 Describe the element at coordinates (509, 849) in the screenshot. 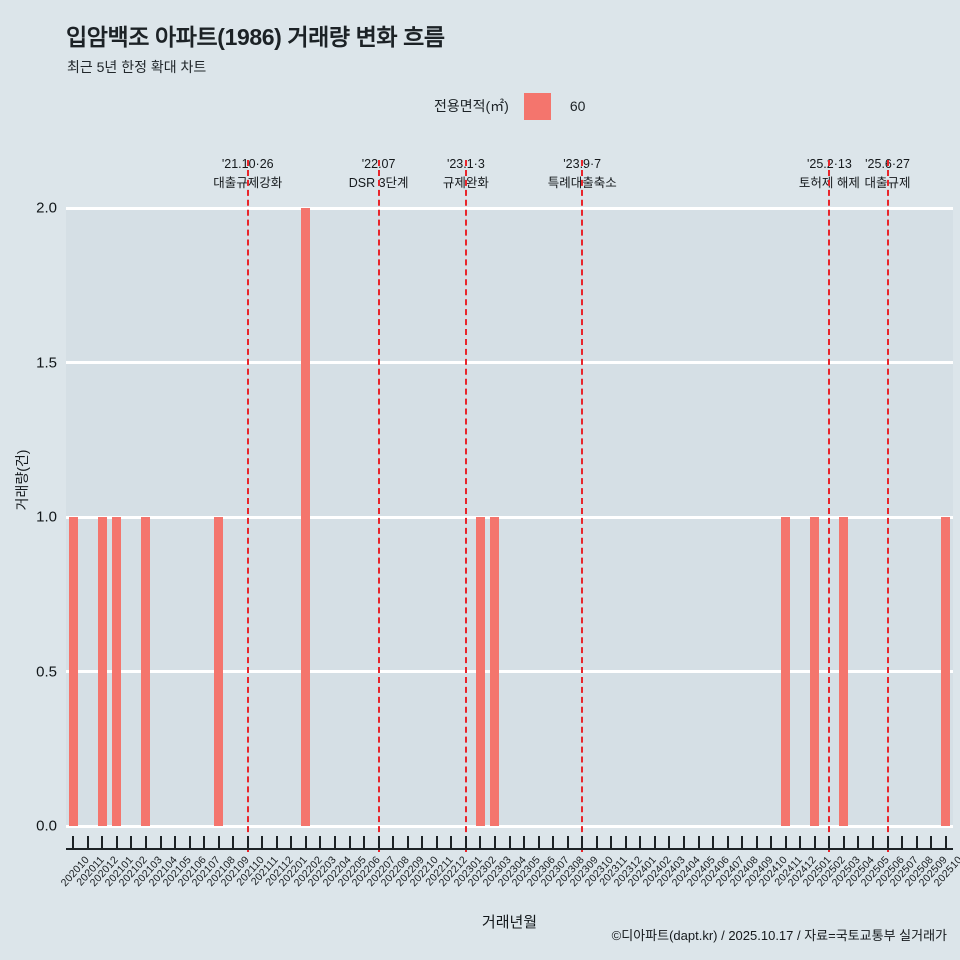

I see `x-axis-line` at that location.